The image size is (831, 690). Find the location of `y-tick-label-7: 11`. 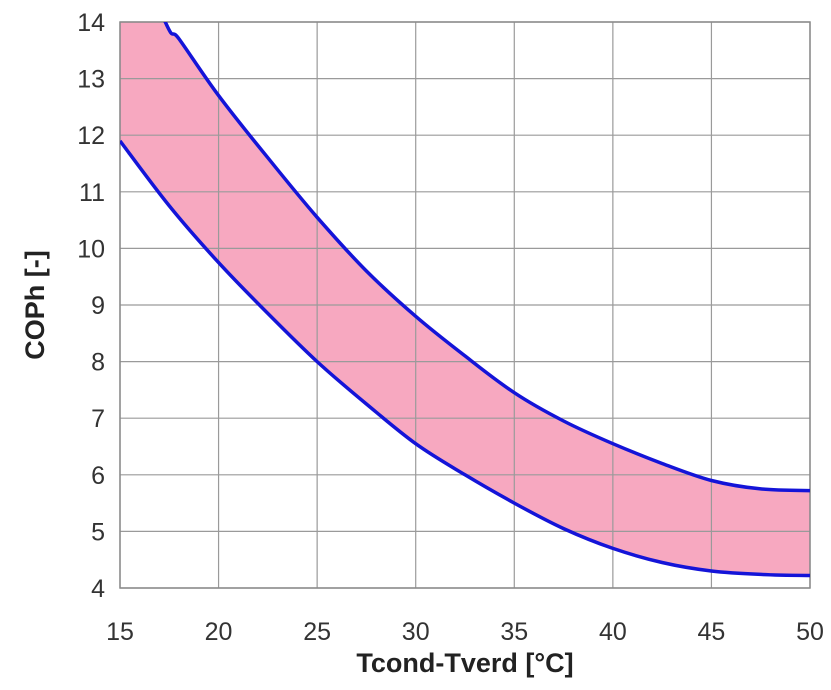

y-tick-label-7: 11 is located at coordinates (92, 193).